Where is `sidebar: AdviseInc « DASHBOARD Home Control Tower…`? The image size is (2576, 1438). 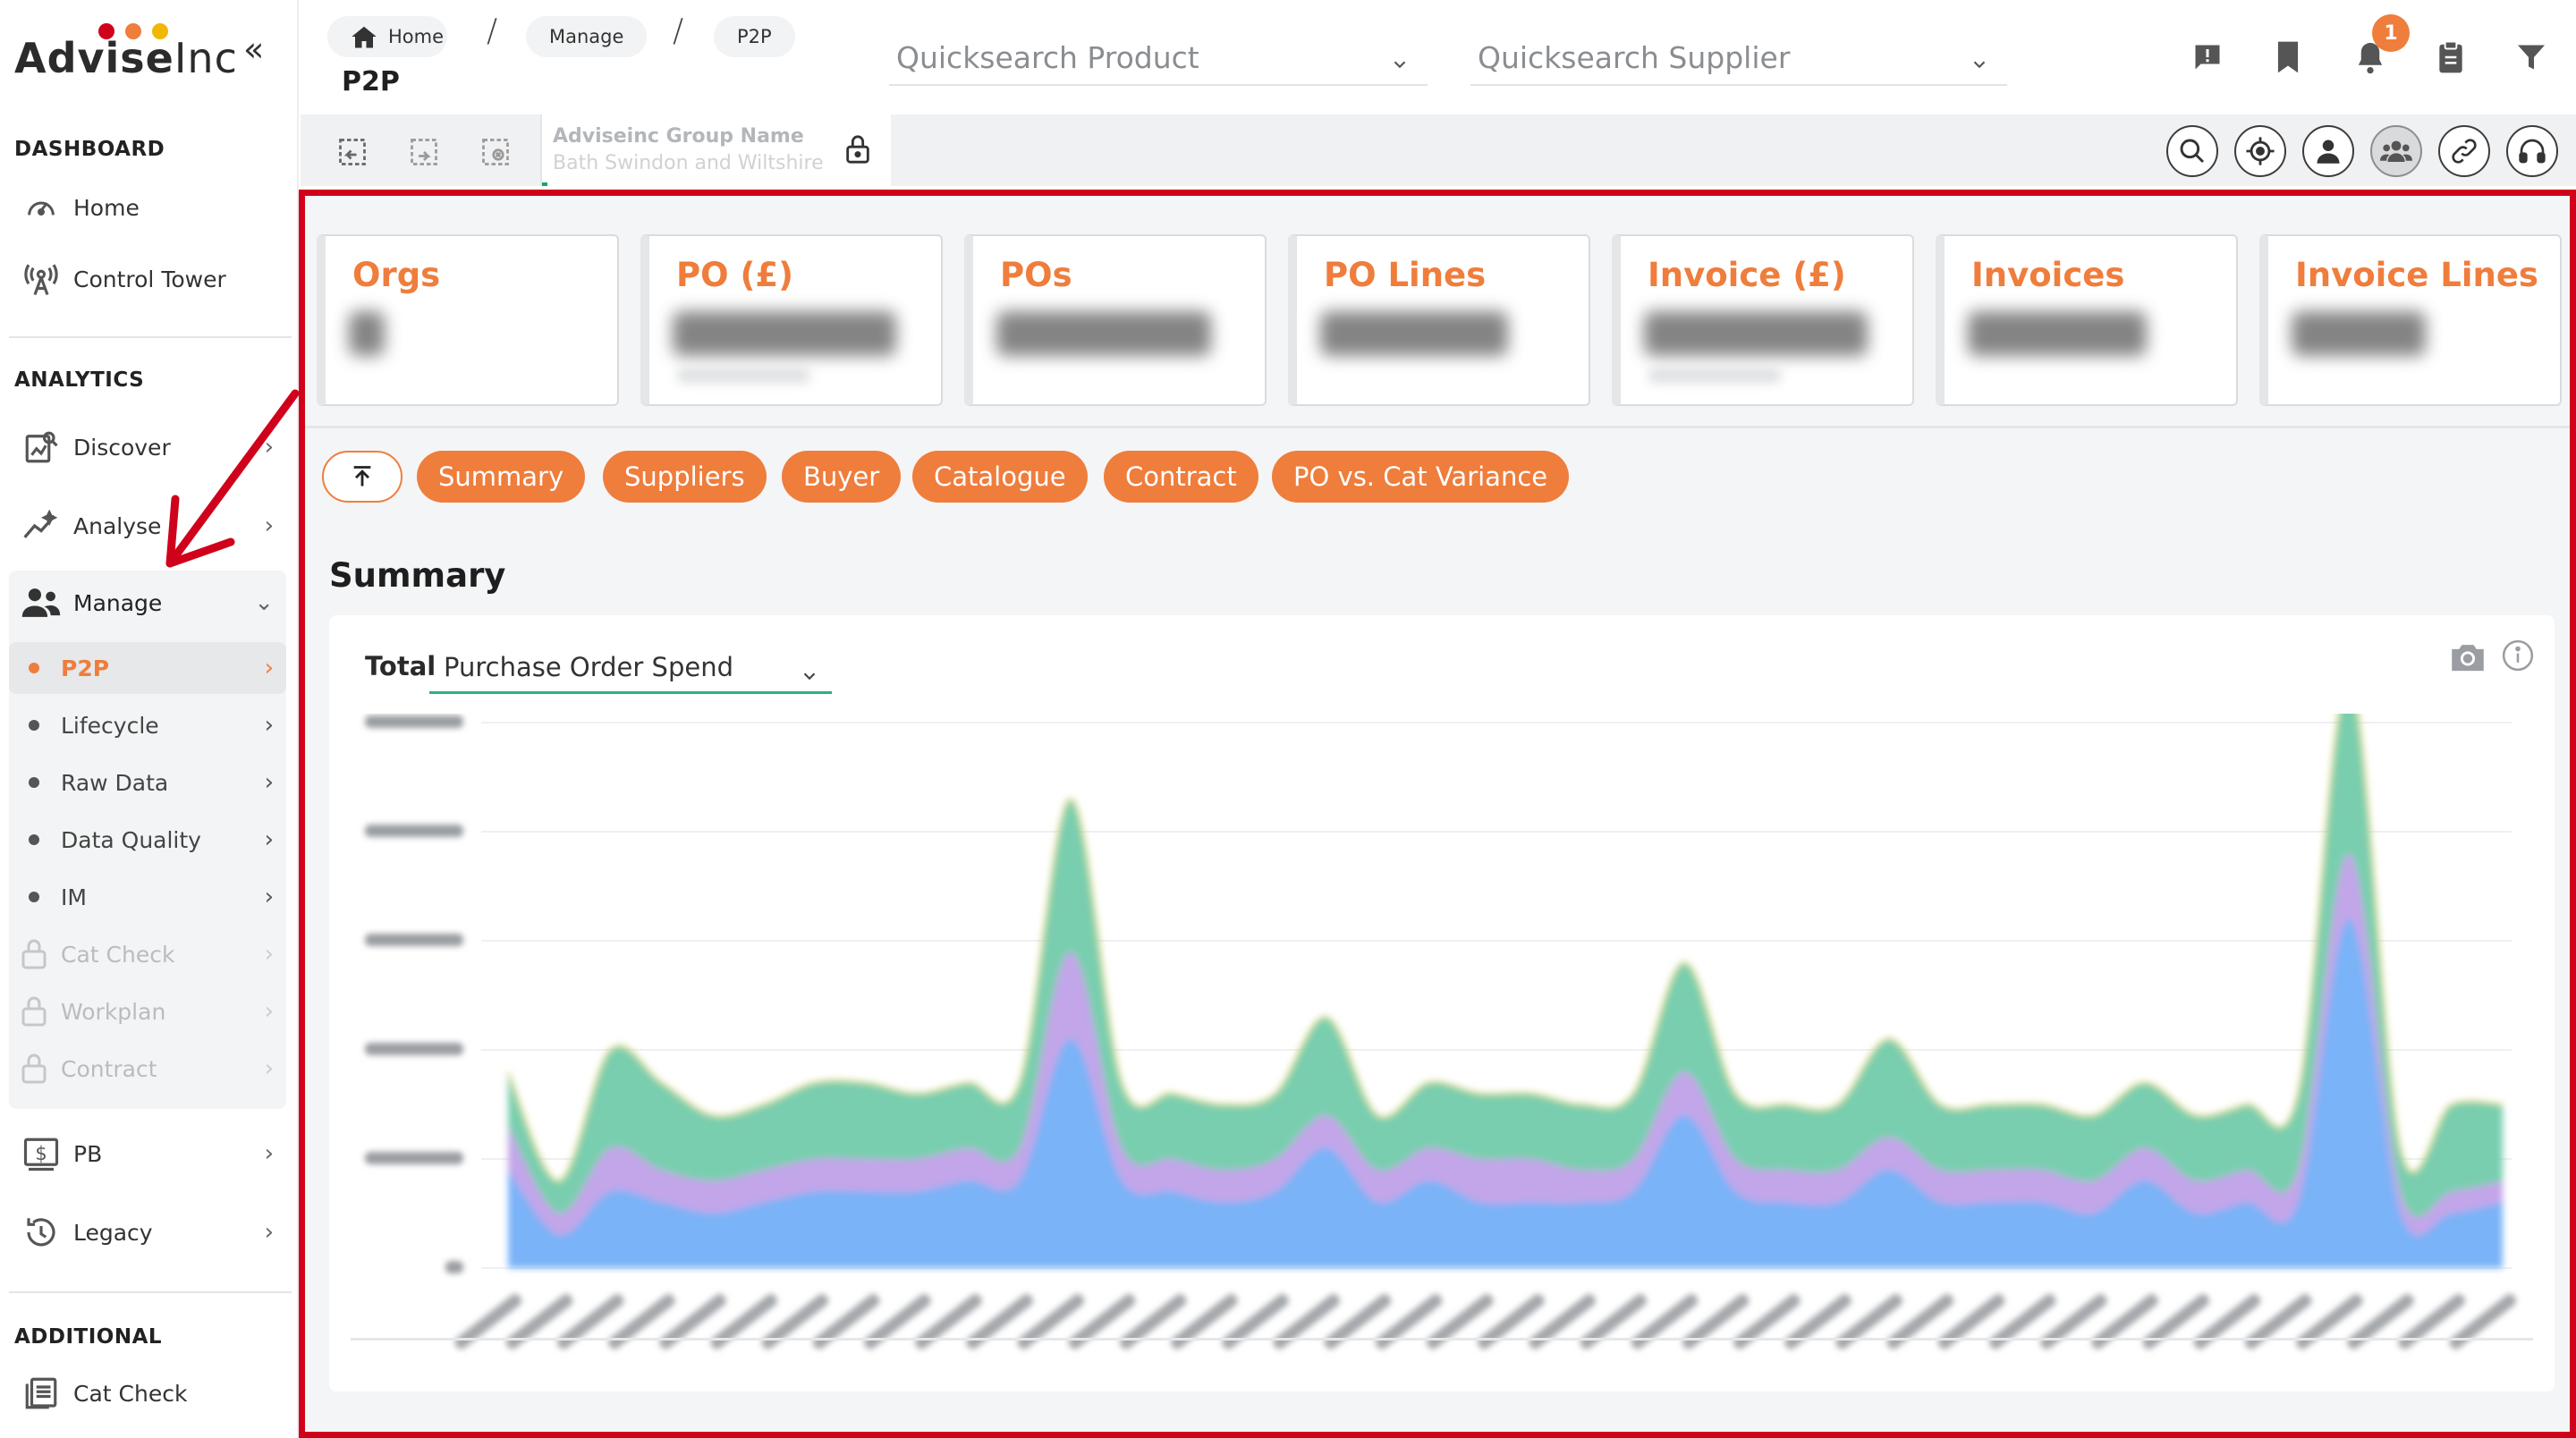
sidebar: AdviseInc « DASHBOARD Home Control Tower… is located at coordinates (149, 719).